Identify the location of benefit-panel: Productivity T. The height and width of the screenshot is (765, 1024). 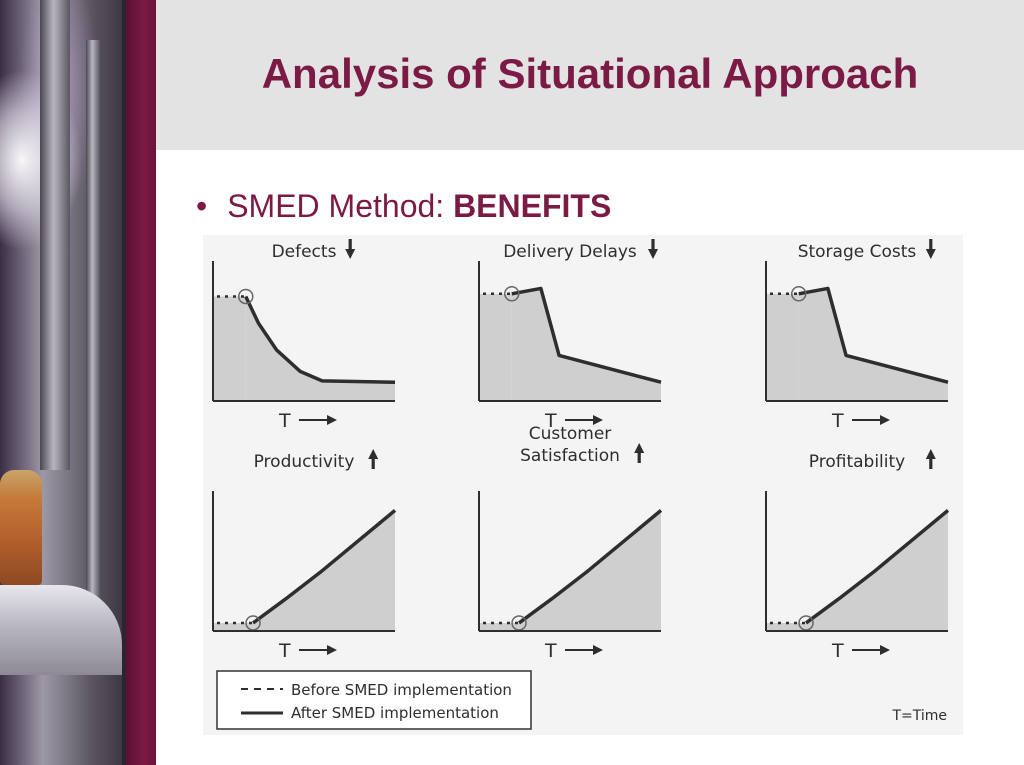
(304, 555).